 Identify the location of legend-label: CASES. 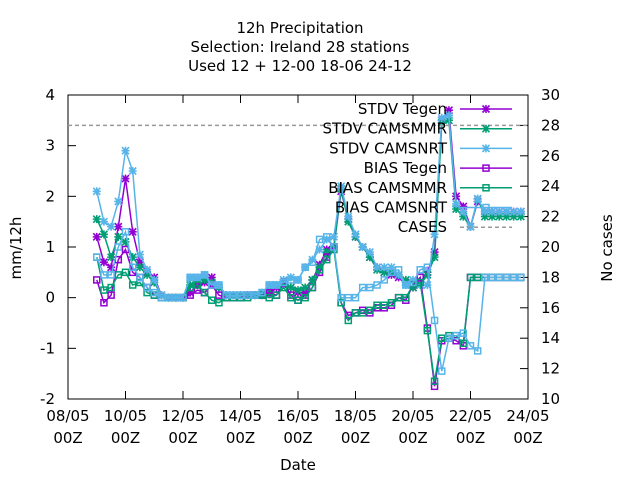
(422, 227).